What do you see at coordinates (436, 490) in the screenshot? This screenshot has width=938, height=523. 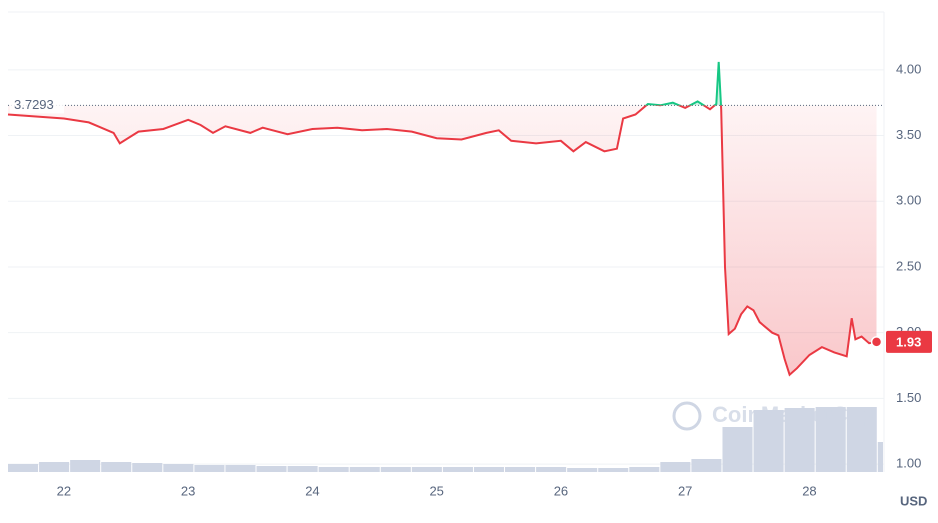 I see `x-tick-label: 25` at bounding box center [436, 490].